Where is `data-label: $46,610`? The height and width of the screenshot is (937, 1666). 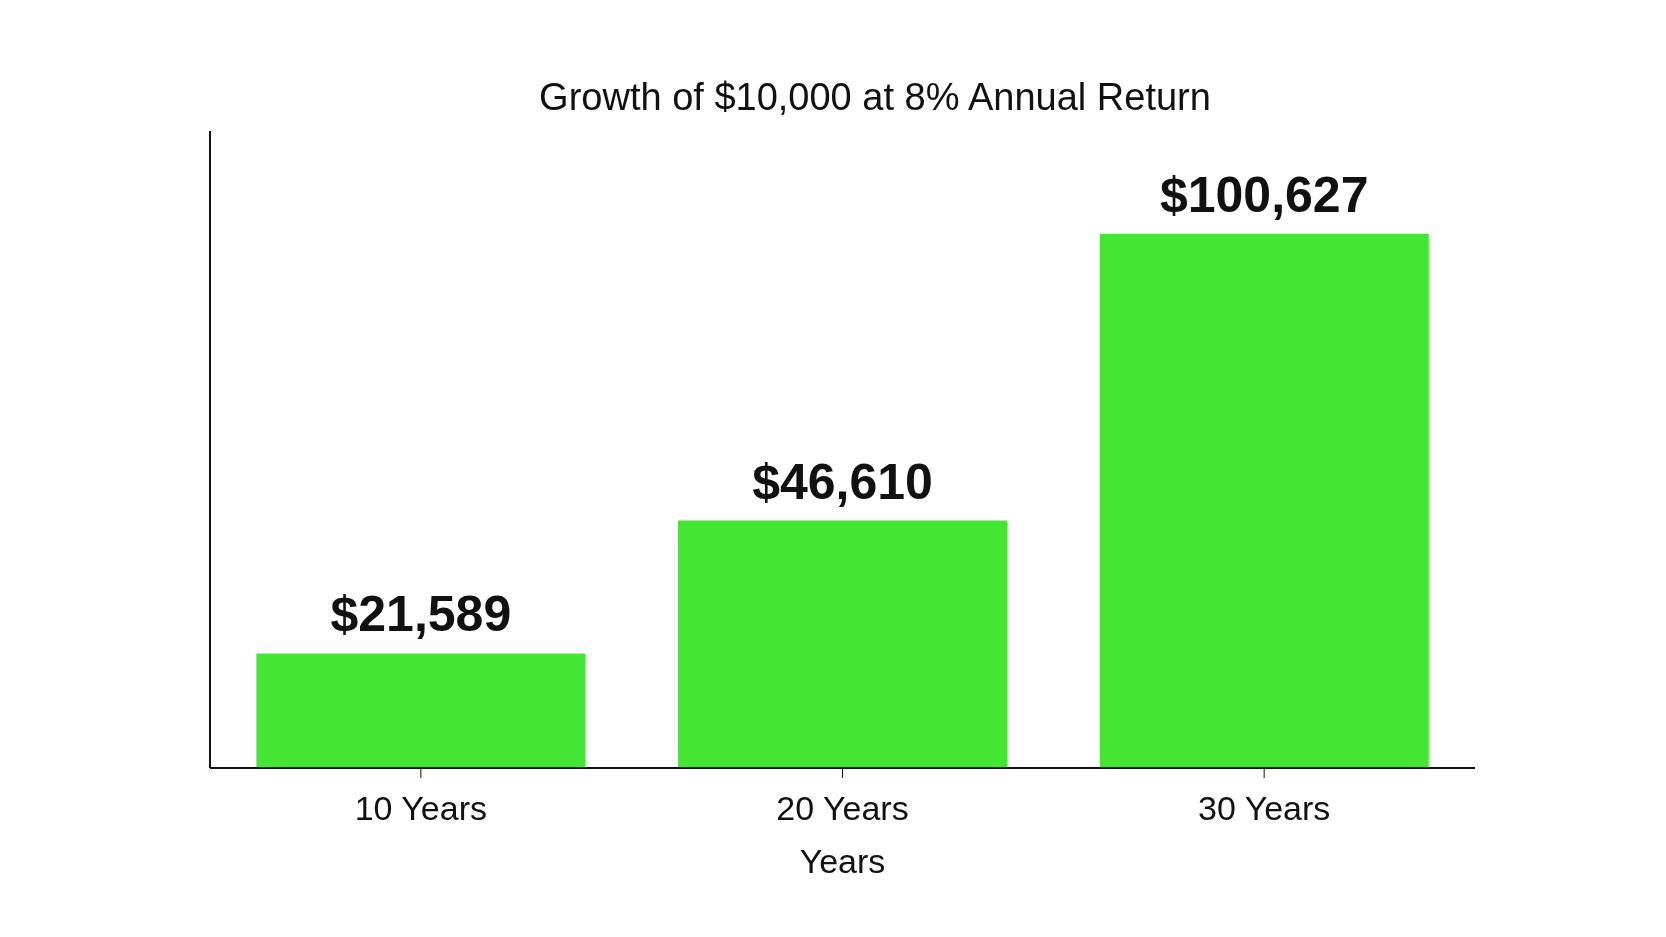 data-label: $46,610 is located at coordinates (842, 481).